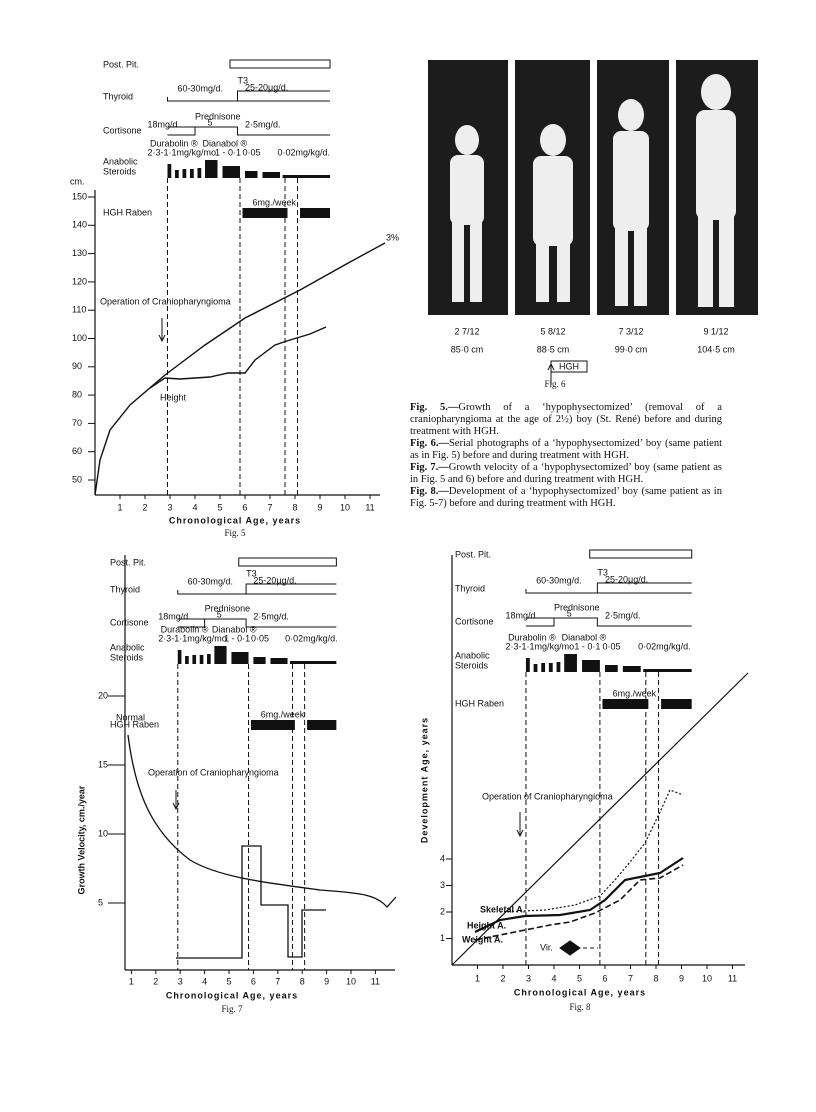  What do you see at coordinates (569, 366) in the screenshot?
I see `label: HGH` at bounding box center [569, 366].